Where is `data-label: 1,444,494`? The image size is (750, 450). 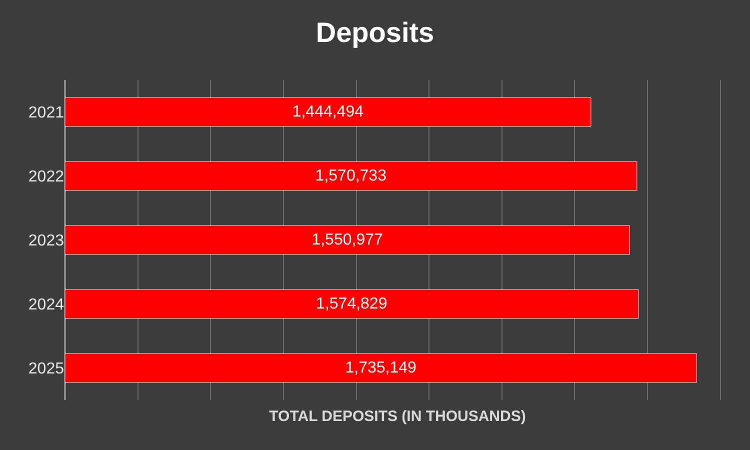
data-label: 1,444,494 is located at coordinates (328, 112).